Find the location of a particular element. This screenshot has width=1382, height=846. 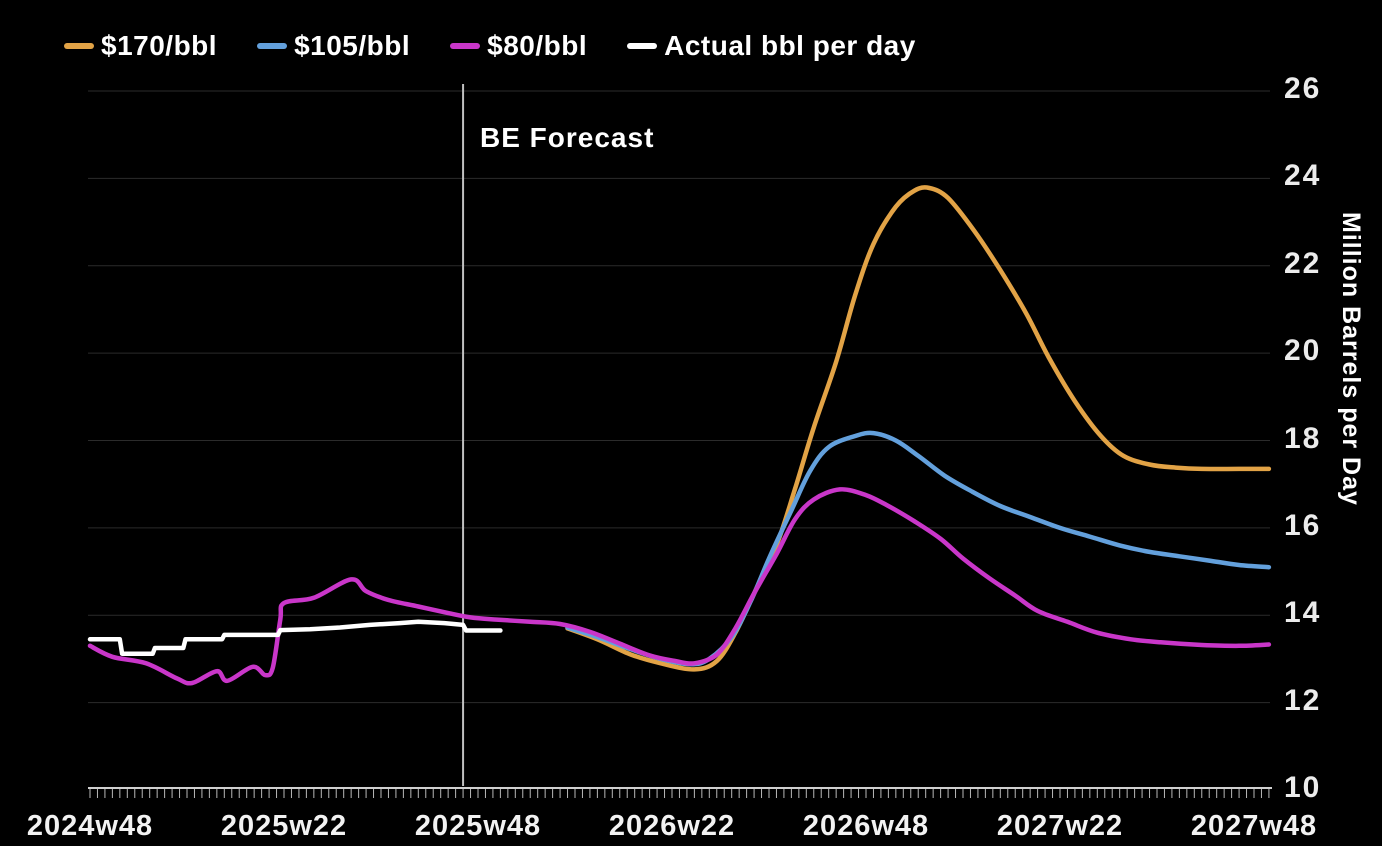

legend-item-2: $80/bbl is located at coordinates (518, 46).